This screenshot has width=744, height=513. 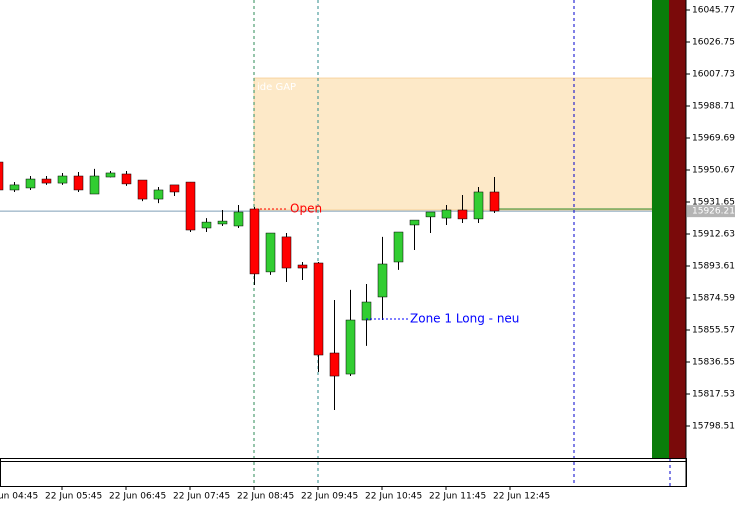 I want to click on y-tick-label: 15950.67, so click(x=713, y=170).